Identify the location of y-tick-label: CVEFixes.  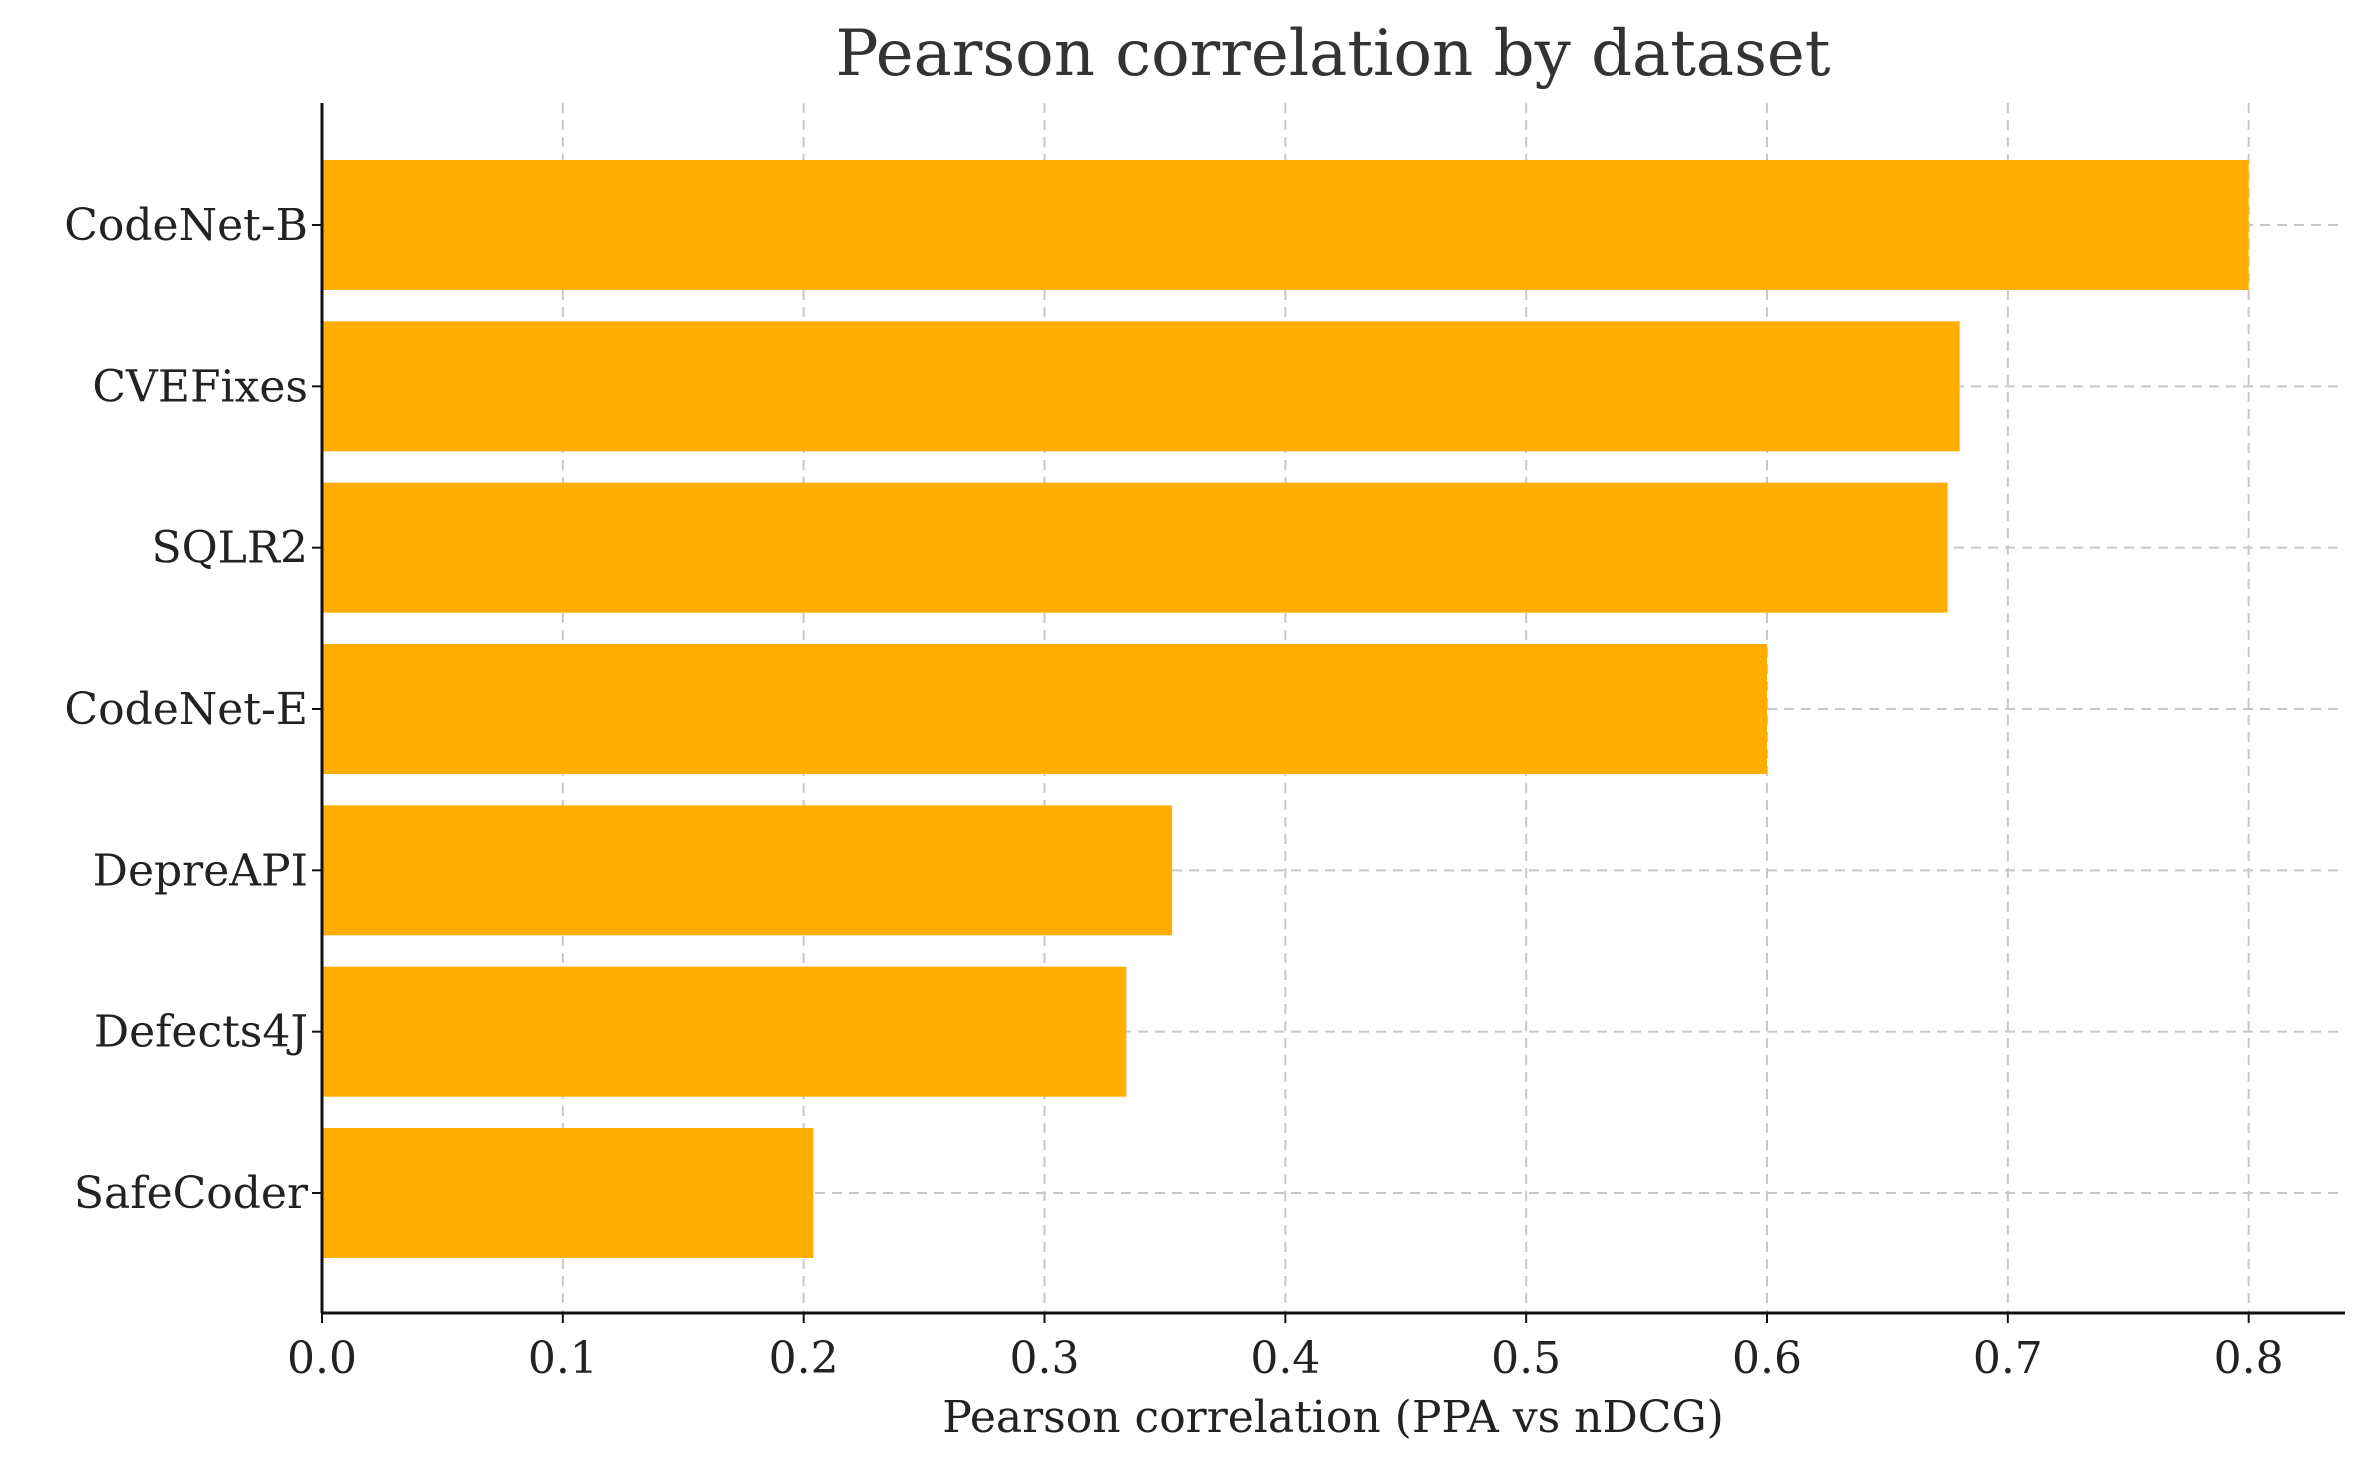
(200, 386).